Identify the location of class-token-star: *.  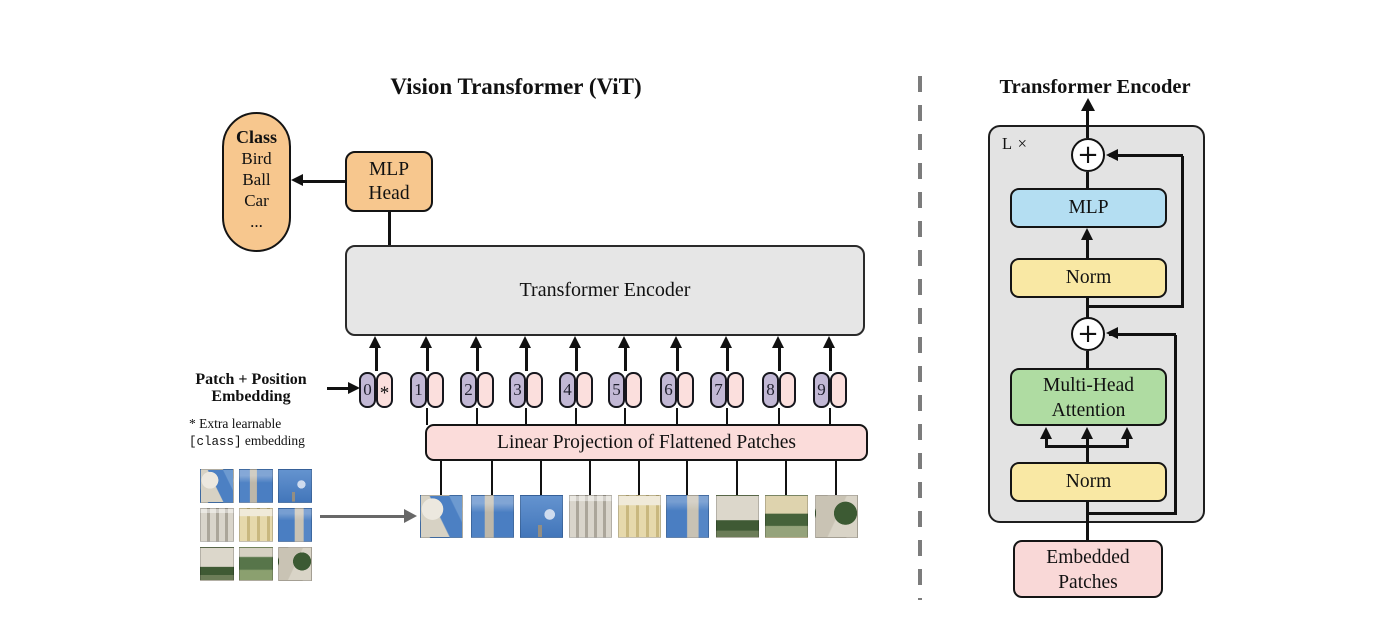
(384, 390).